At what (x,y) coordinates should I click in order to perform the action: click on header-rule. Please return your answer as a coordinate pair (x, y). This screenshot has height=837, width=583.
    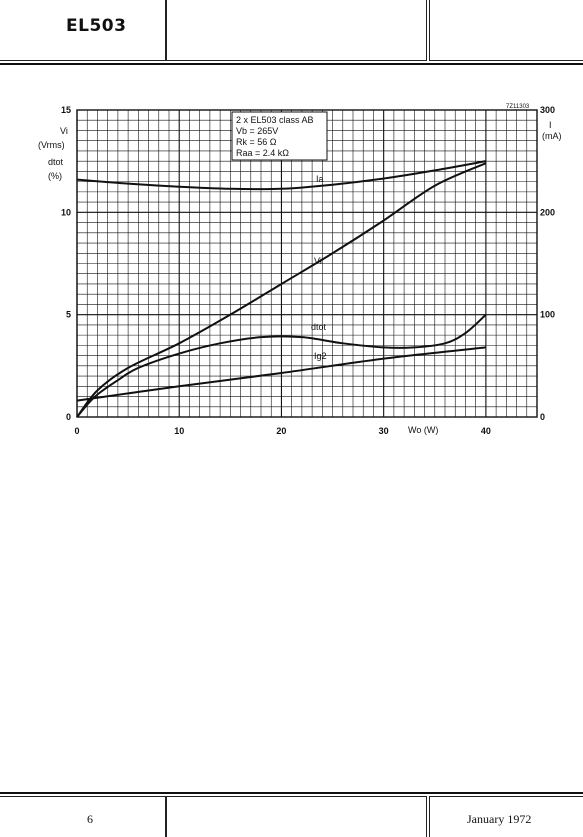
    Looking at the image, I should click on (291, 64).